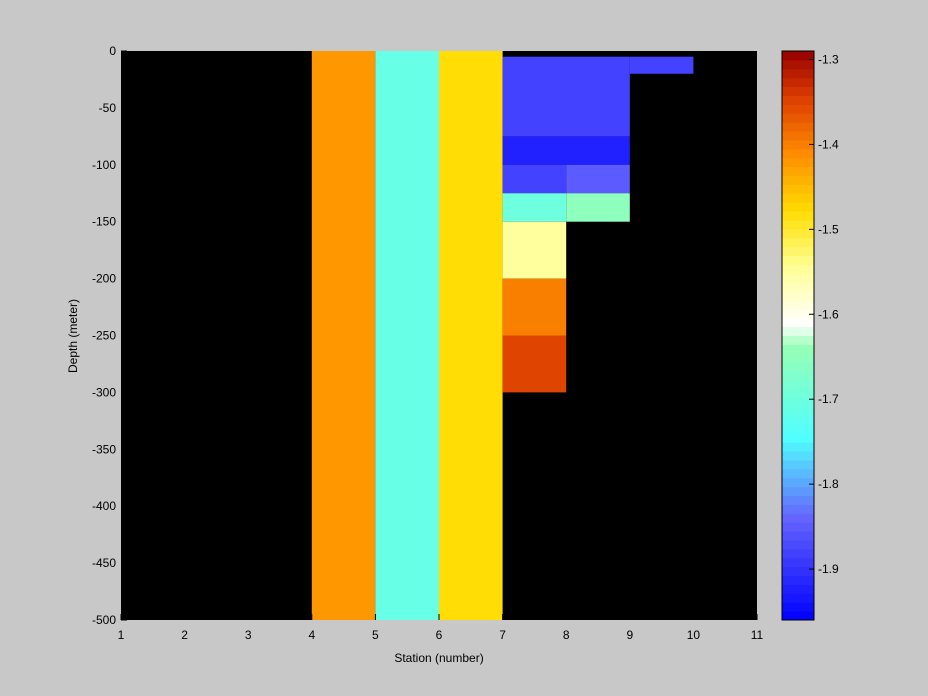 The height and width of the screenshot is (696, 928). I want to click on x-tick-label: 11, so click(757, 635).